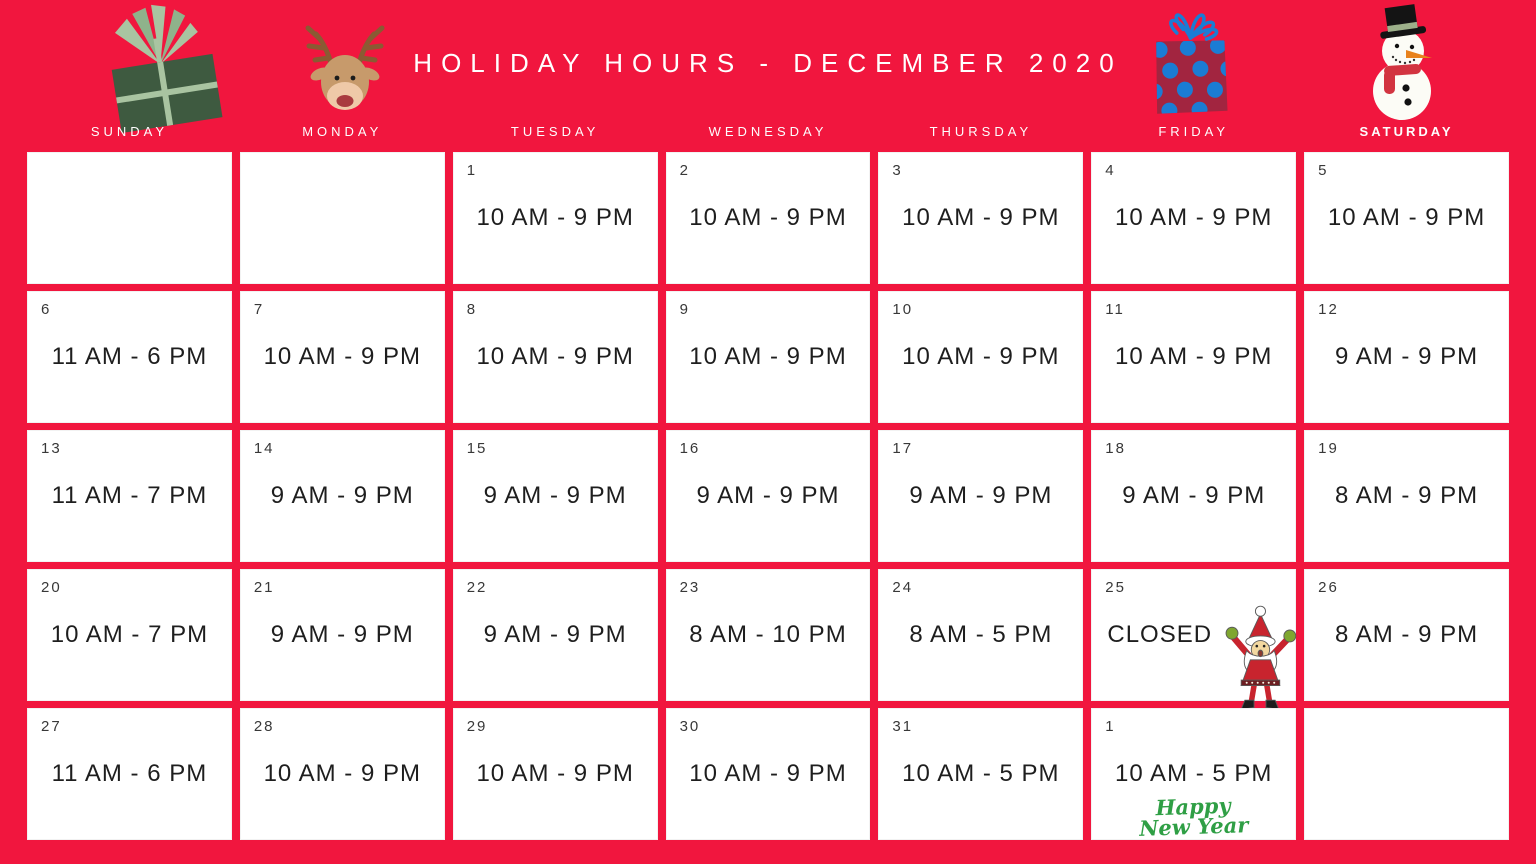 This screenshot has width=1536, height=864. I want to click on cell-hours: 10 AM - 5 PM, so click(981, 773).